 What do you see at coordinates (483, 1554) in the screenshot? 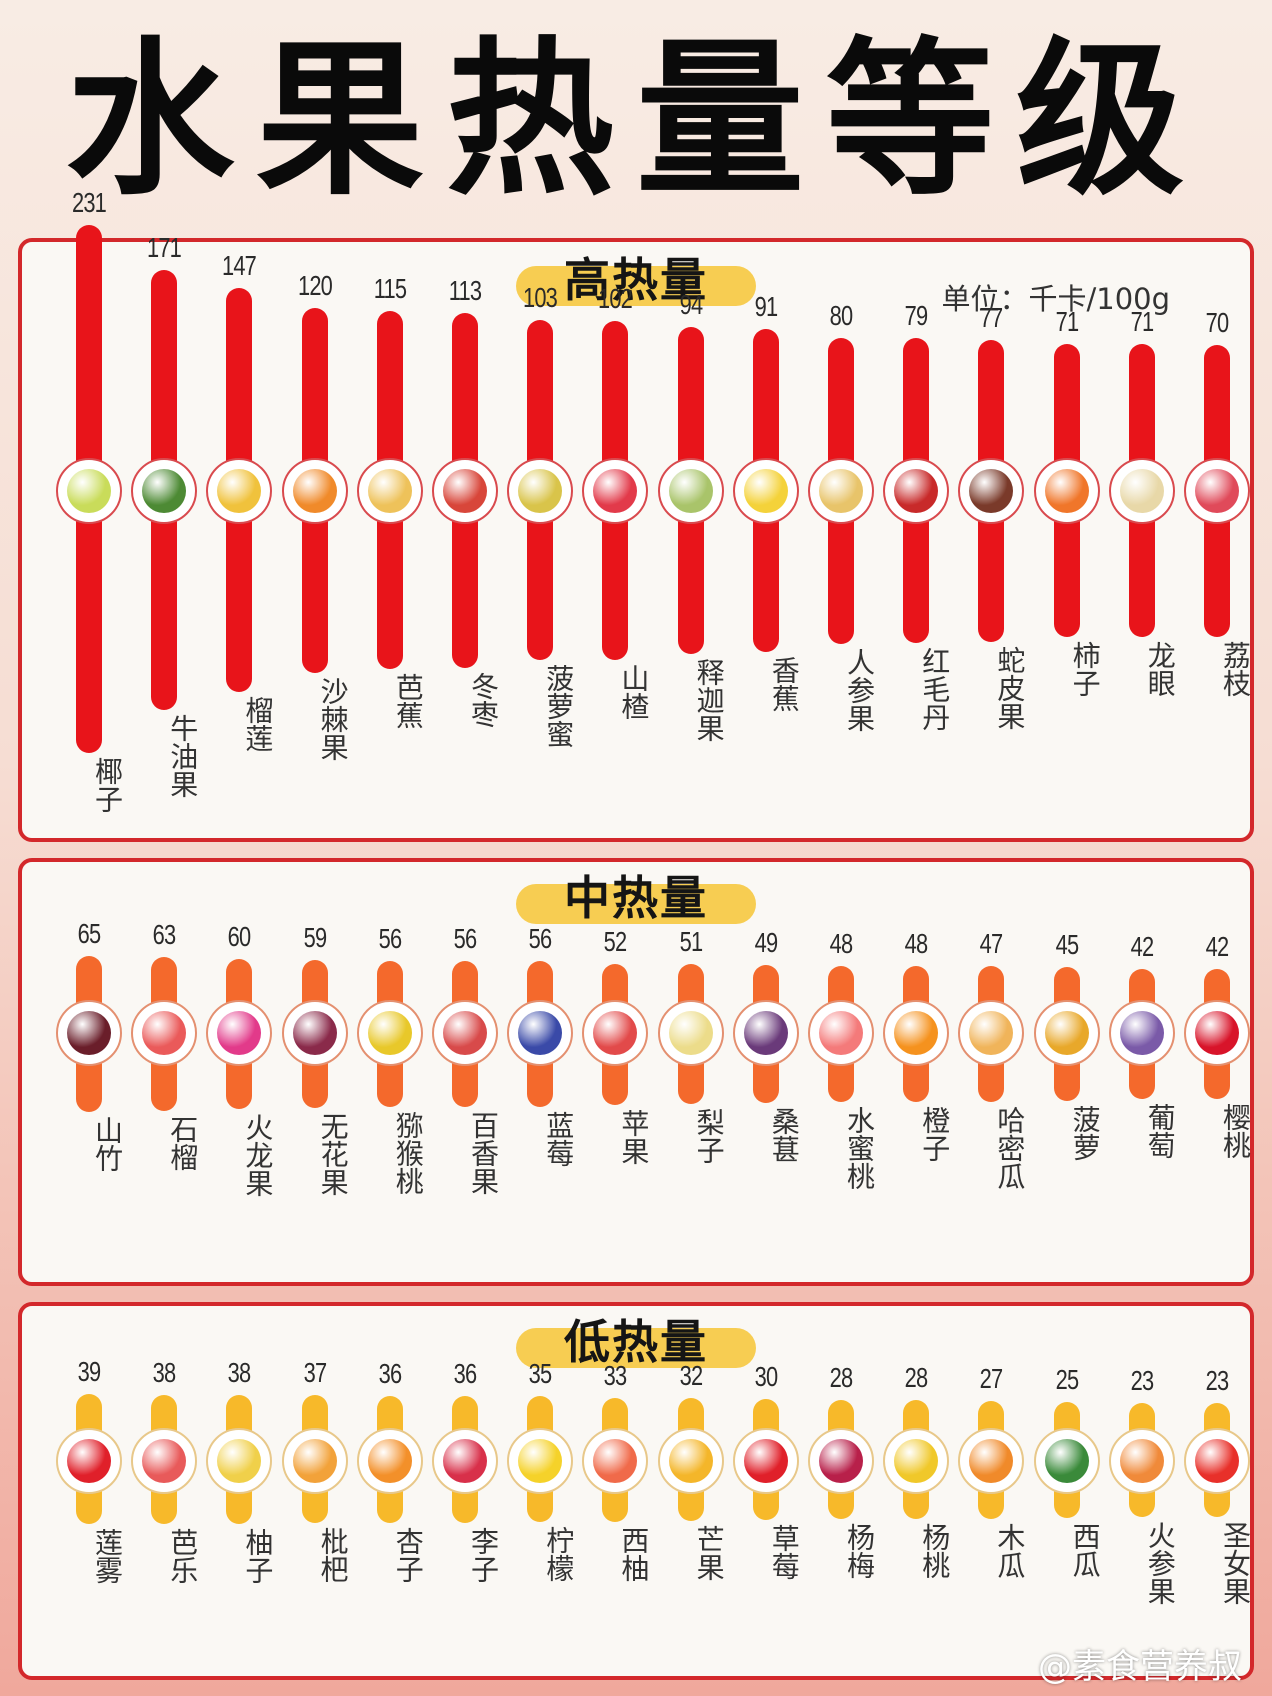
I see `fruit-name: 李子` at bounding box center [483, 1554].